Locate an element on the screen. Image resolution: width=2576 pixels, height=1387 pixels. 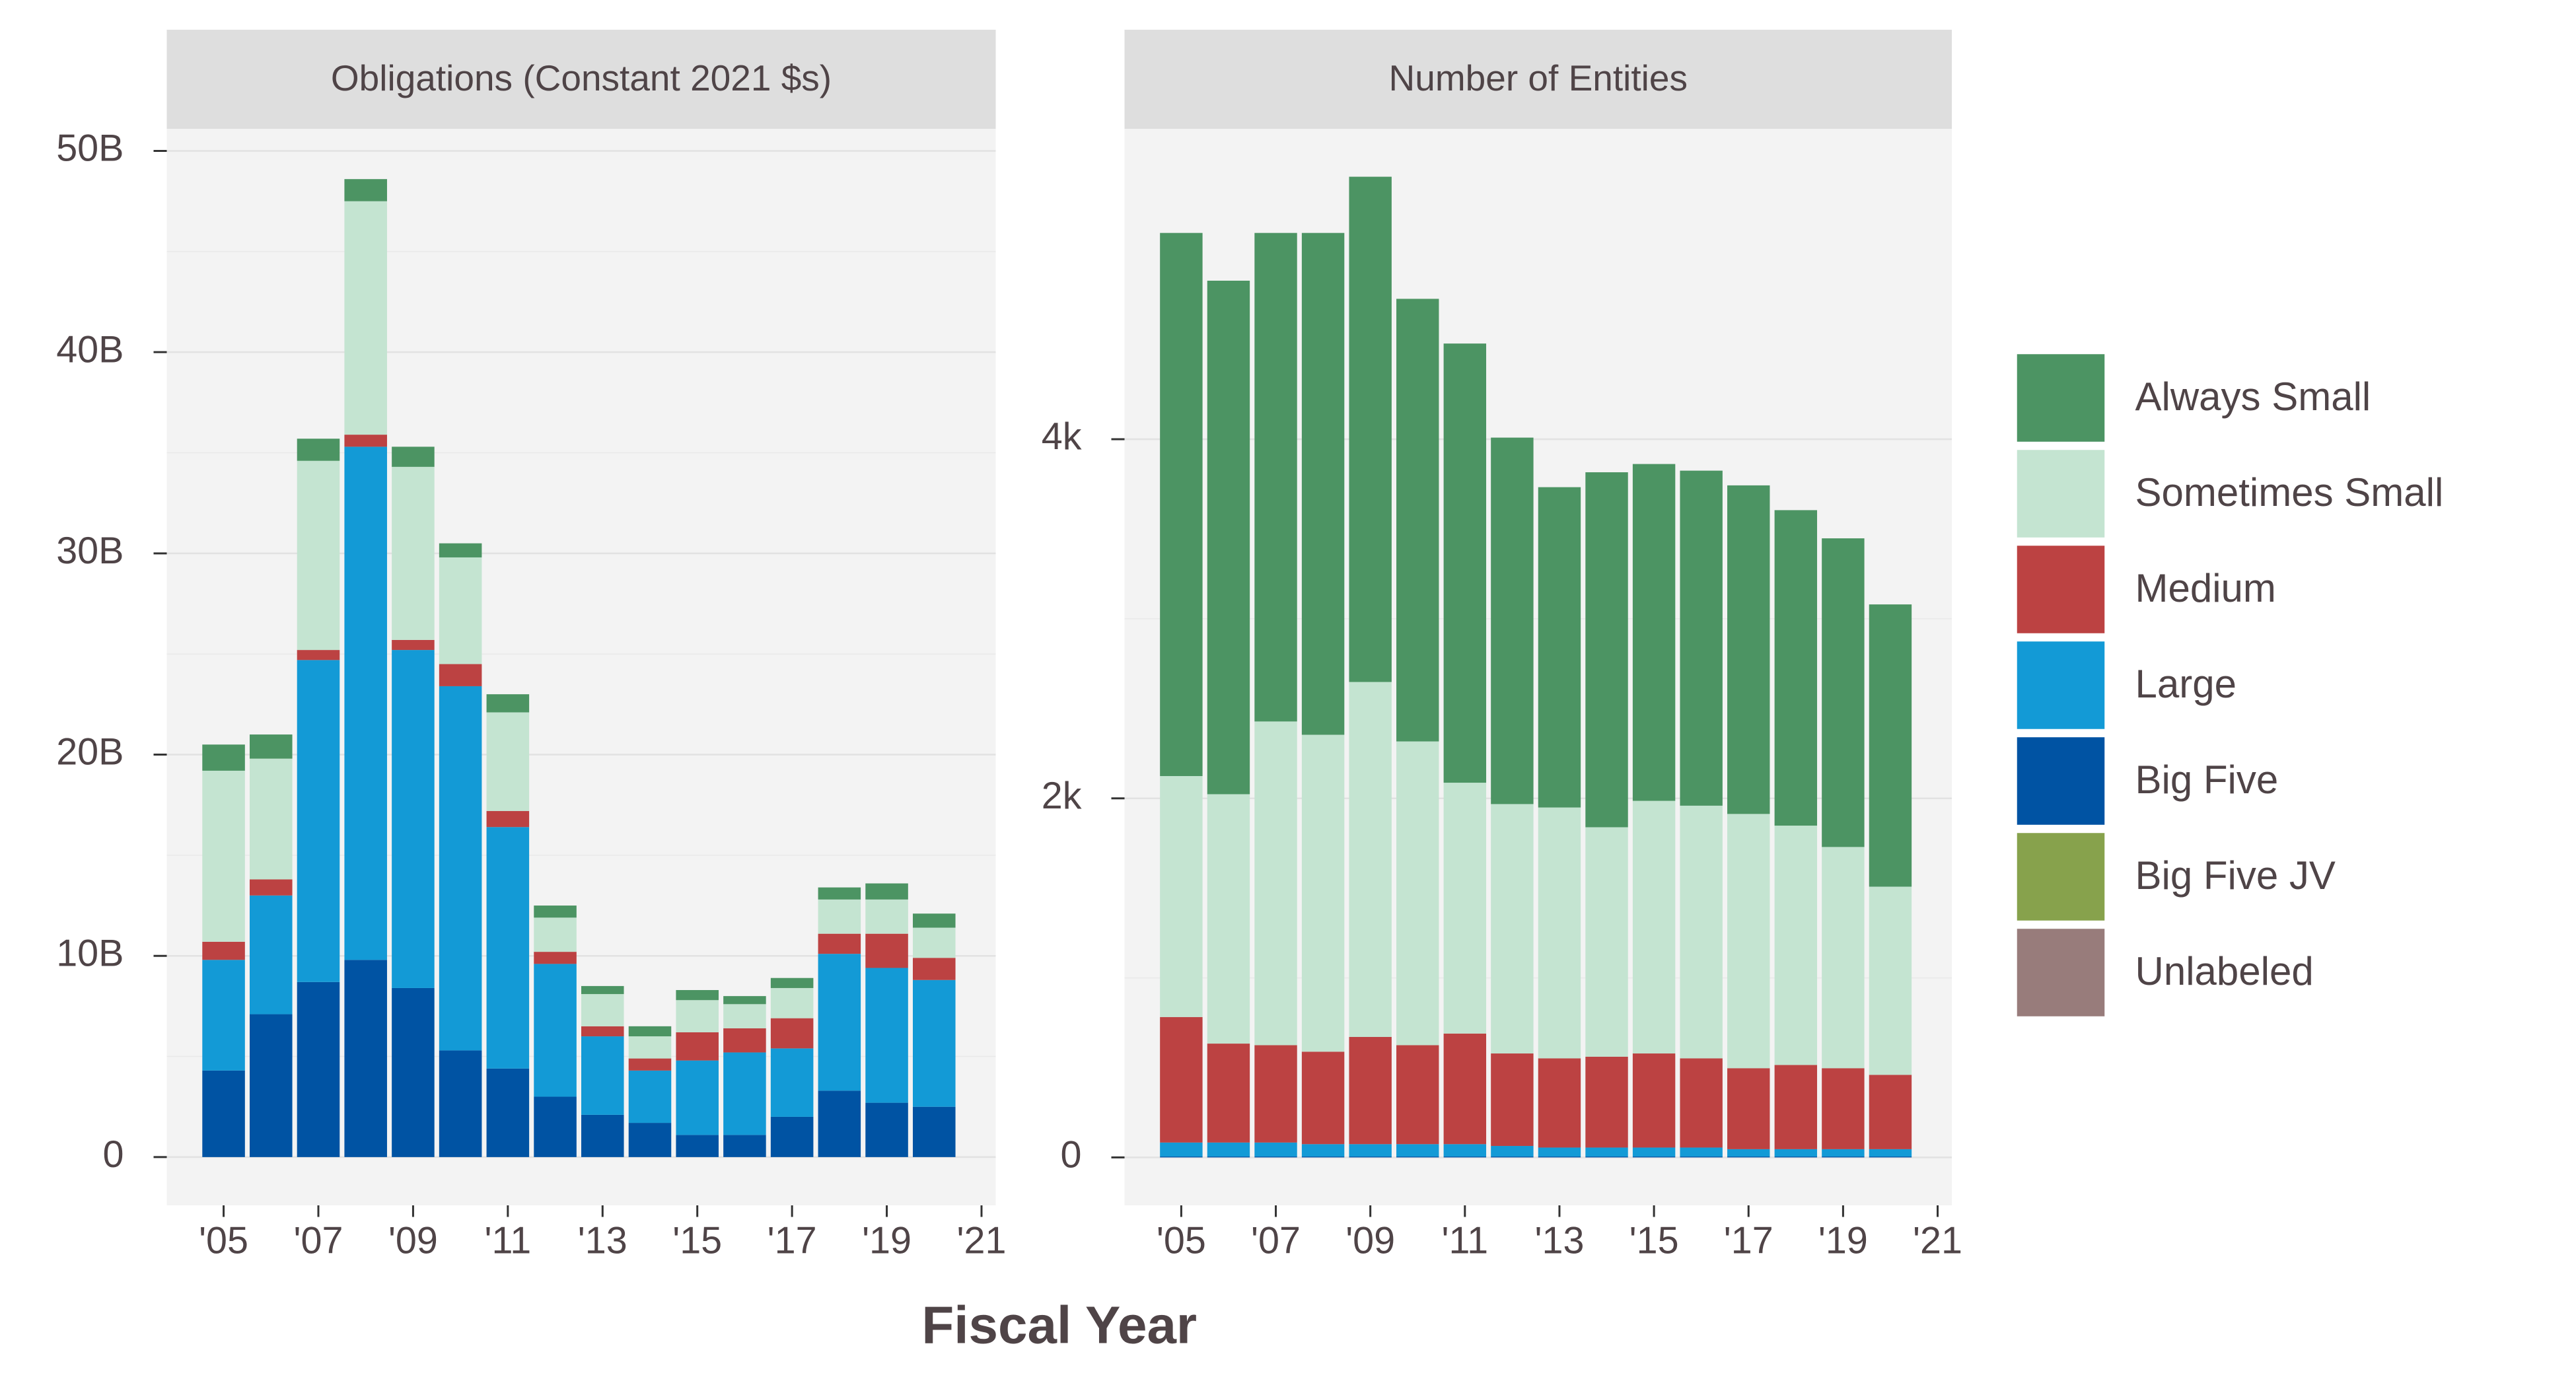
y-tick-label: 20B is located at coordinates (90, 752).